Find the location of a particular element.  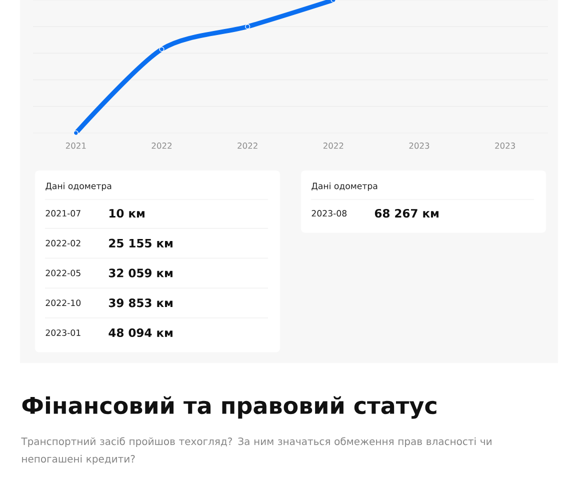

category-label: 2021-07 is located at coordinates (63, 213).